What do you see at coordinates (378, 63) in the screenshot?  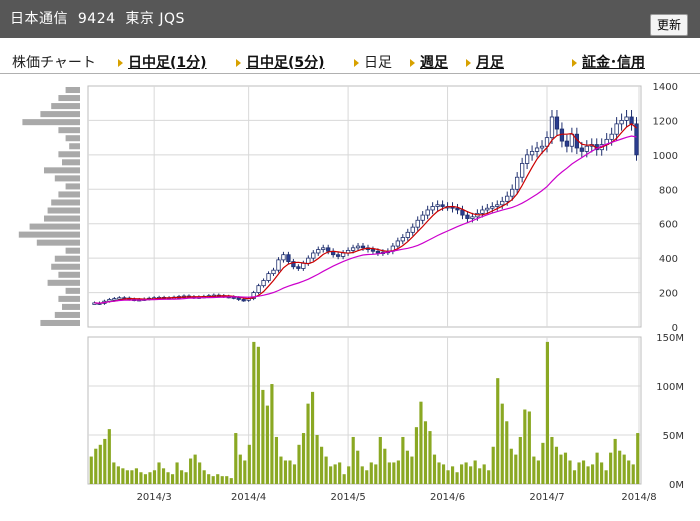 I see `tab-label: 日足` at bounding box center [378, 63].